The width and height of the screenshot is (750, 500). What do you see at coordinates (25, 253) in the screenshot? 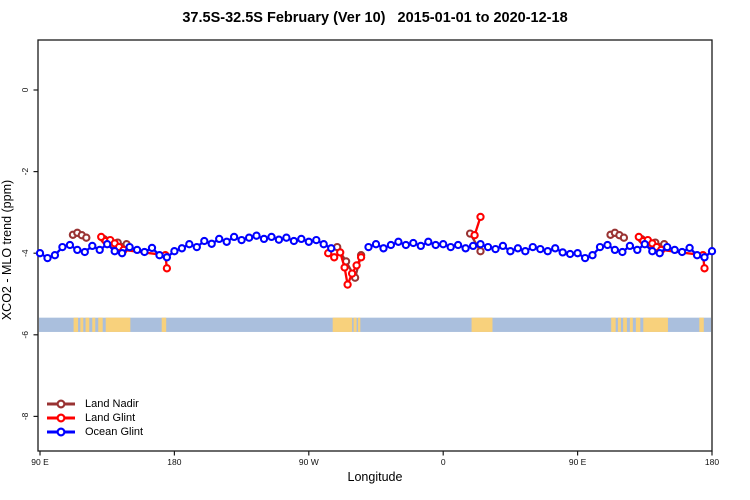
I see `y-tick-label: -4` at bounding box center [25, 253].